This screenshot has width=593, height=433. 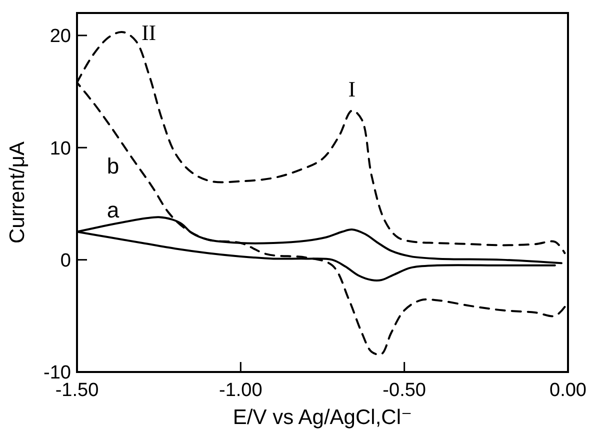 I want to click on annotation: a, so click(x=113, y=210).